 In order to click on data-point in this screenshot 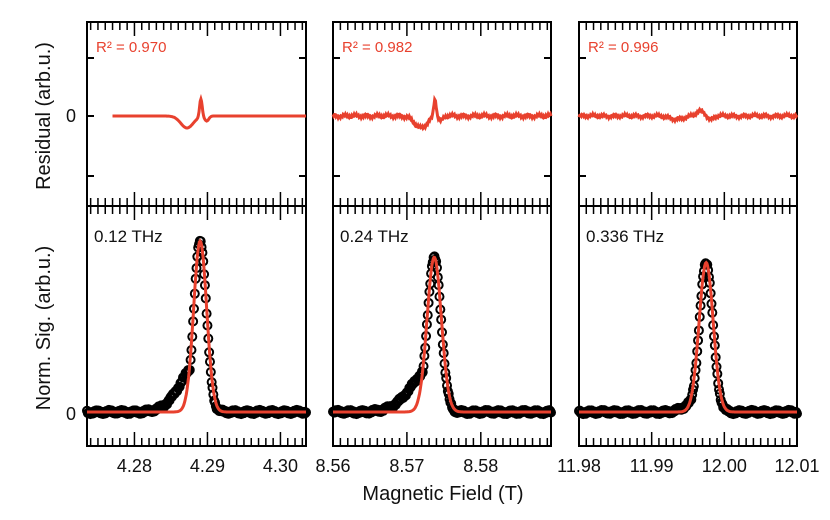, I will do `click(797, 413)`.